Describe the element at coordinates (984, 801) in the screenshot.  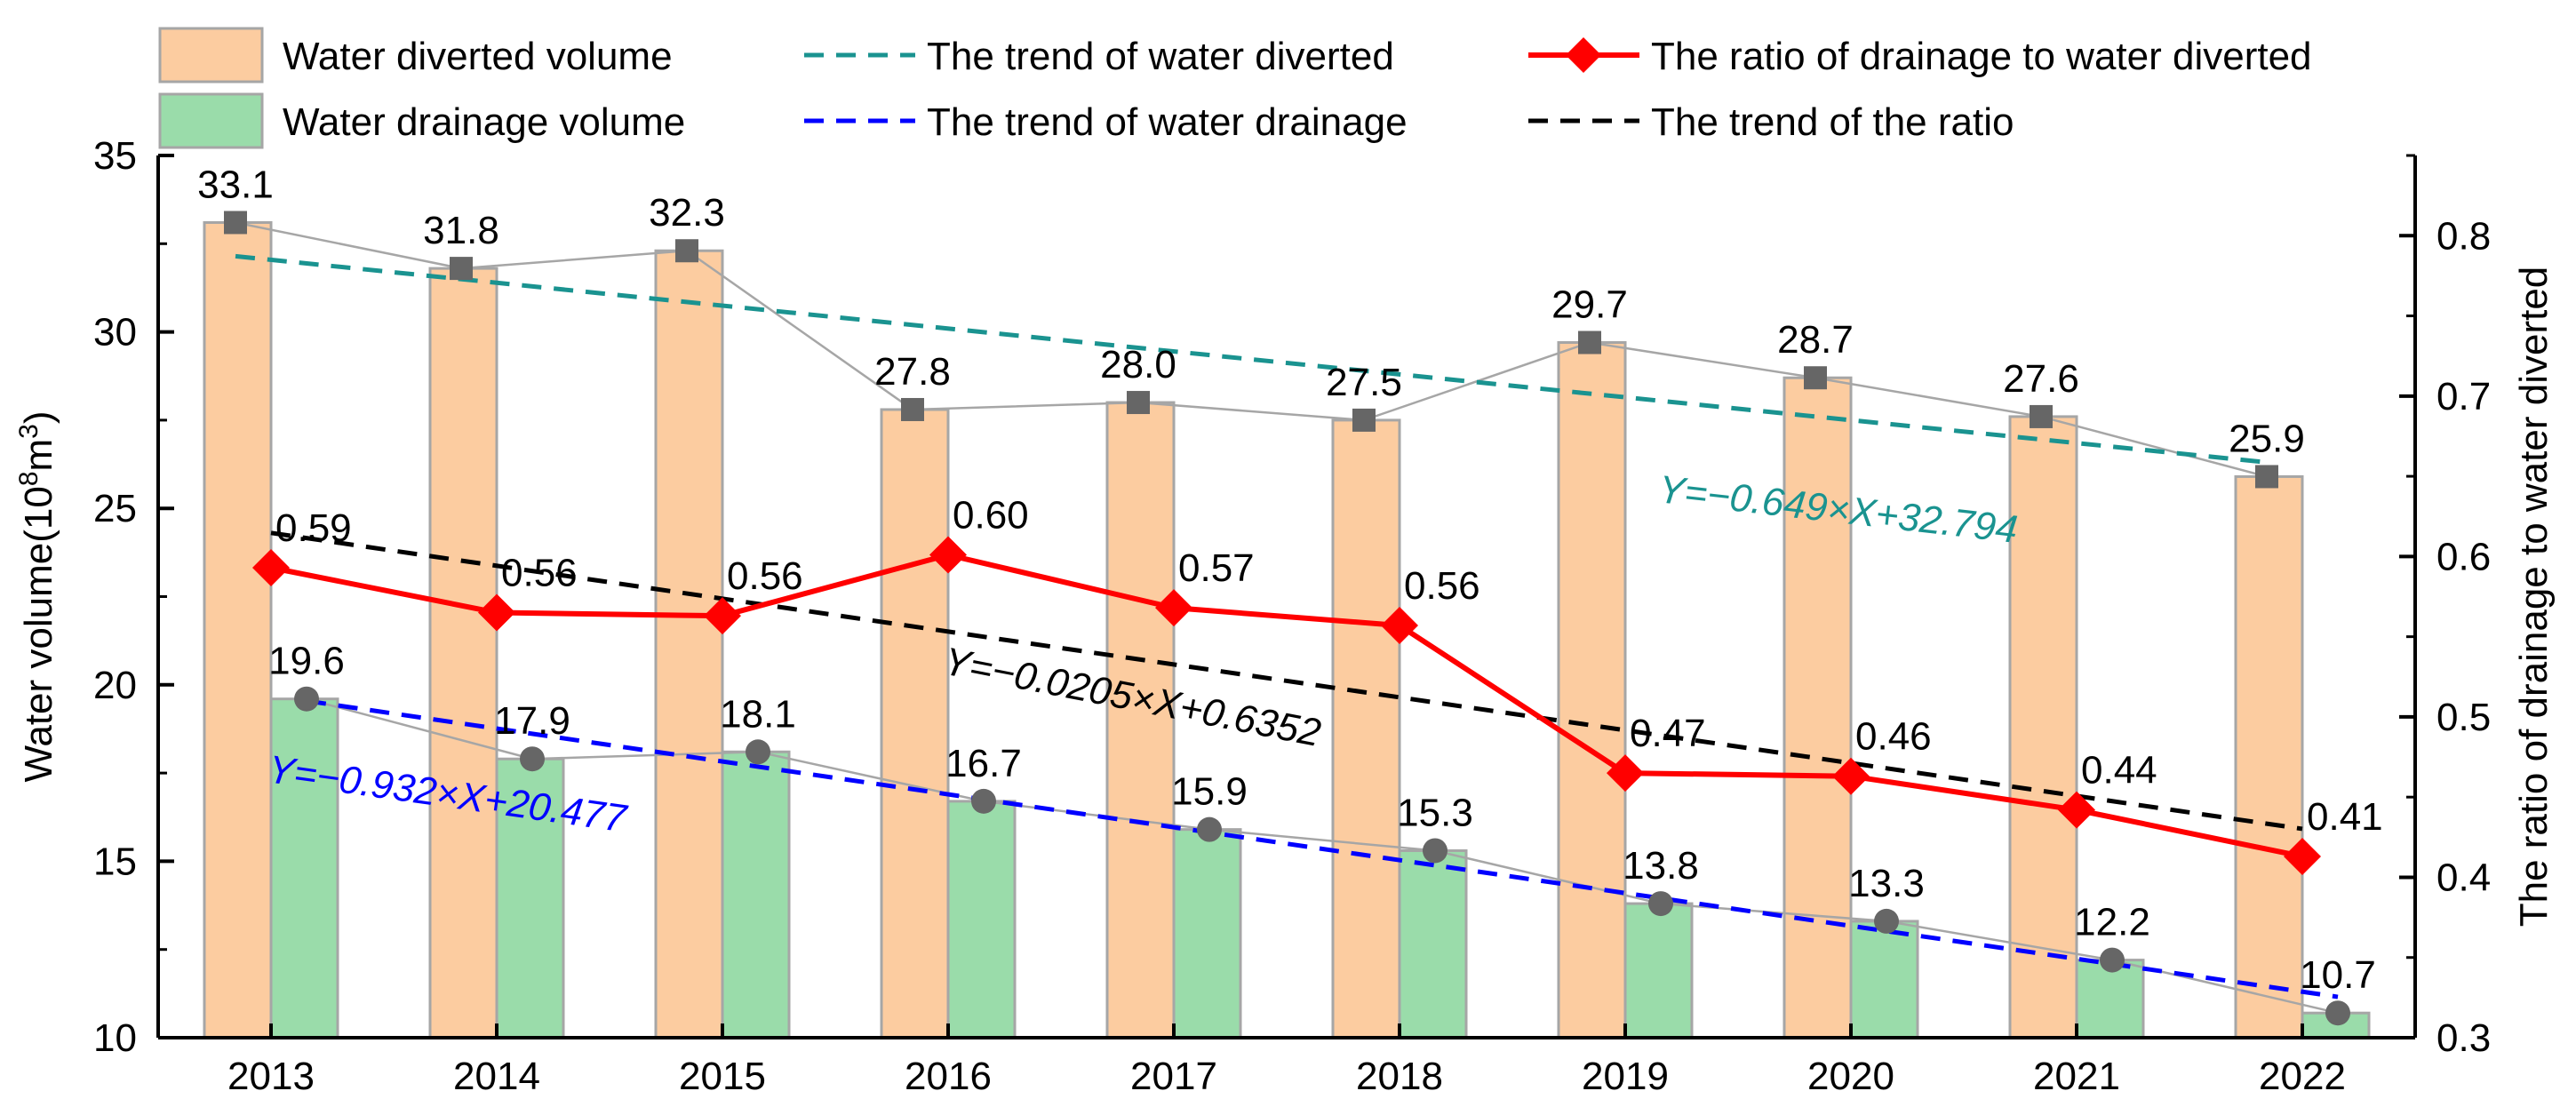
I see `water-drainage-point-2016` at that location.